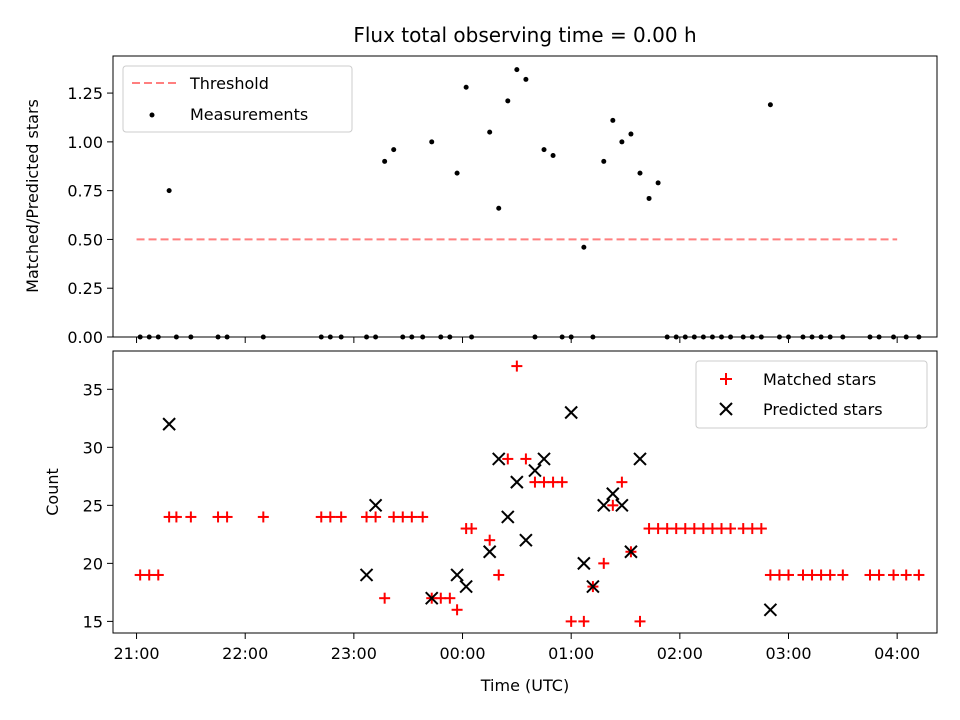 The height and width of the screenshot is (720, 960). What do you see at coordinates (136, 653) in the screenshot?
I see `x-tick-label: 21:00` at bounding box center [136, 653].